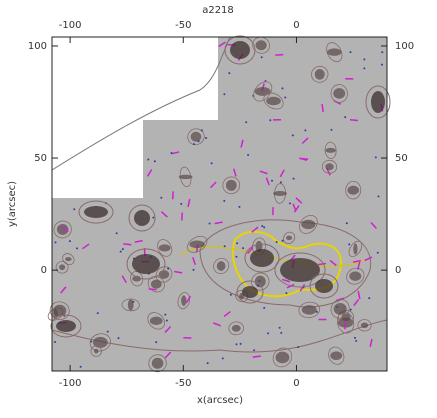 Image resolution: width=437 pixels, height=418 pixels. I want to click on y-tick-label-right: 0, so click(398, 270).